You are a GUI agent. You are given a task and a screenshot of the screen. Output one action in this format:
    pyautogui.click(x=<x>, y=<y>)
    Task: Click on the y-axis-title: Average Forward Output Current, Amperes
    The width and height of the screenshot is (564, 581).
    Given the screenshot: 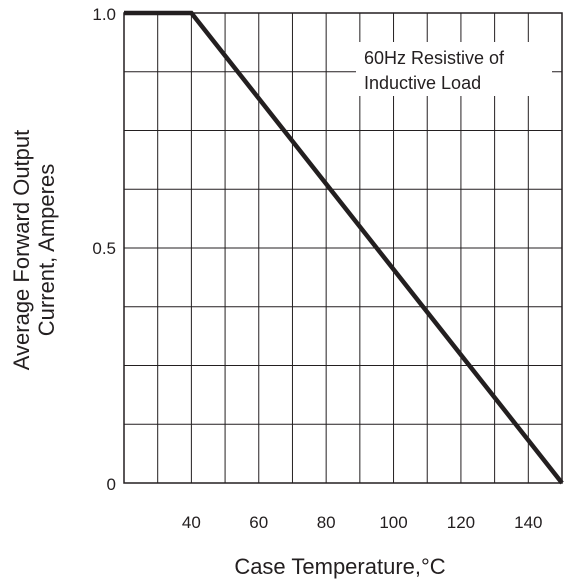 What is the action you would take?
    pyautogui.click(x=34, y=250)
    